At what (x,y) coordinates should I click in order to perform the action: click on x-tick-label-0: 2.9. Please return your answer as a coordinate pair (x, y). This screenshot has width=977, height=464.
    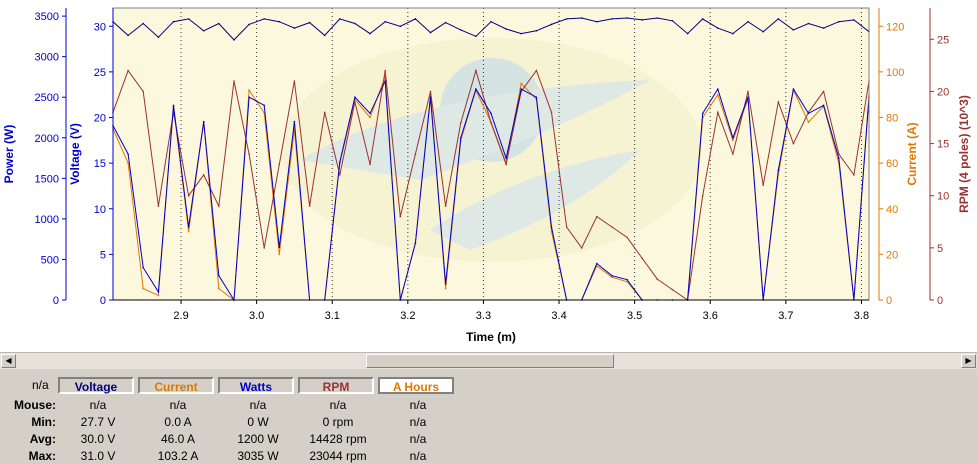
    Looking at the image, I should click on (180, 316).